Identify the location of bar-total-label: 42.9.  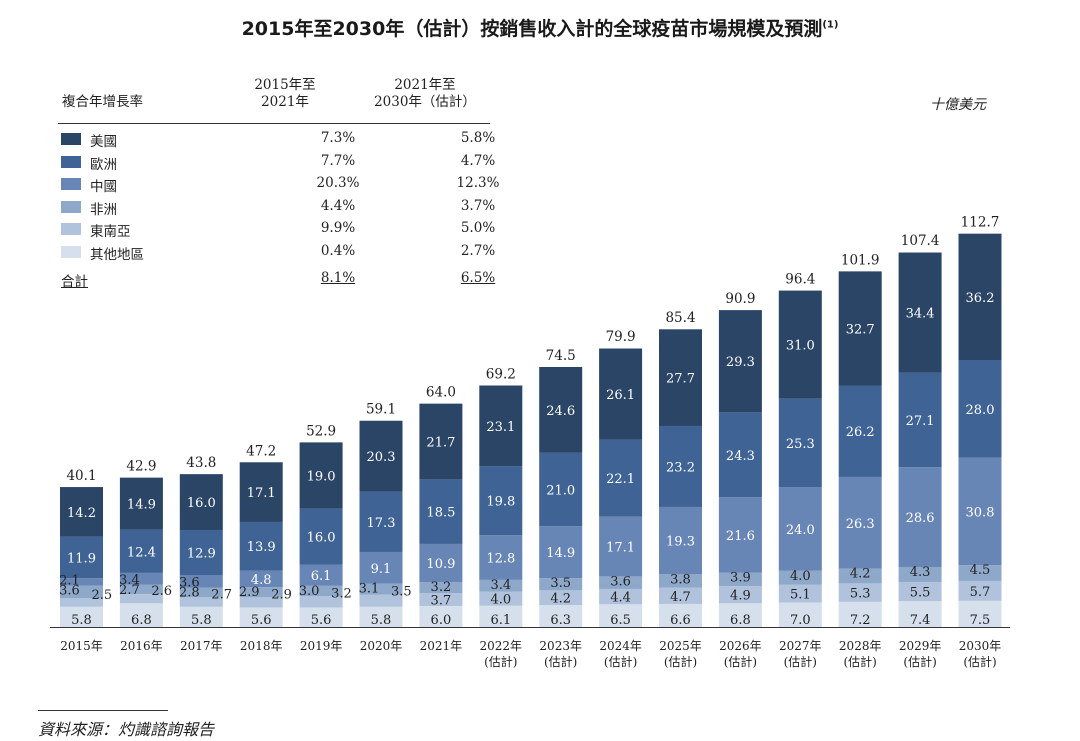
(141, 466).